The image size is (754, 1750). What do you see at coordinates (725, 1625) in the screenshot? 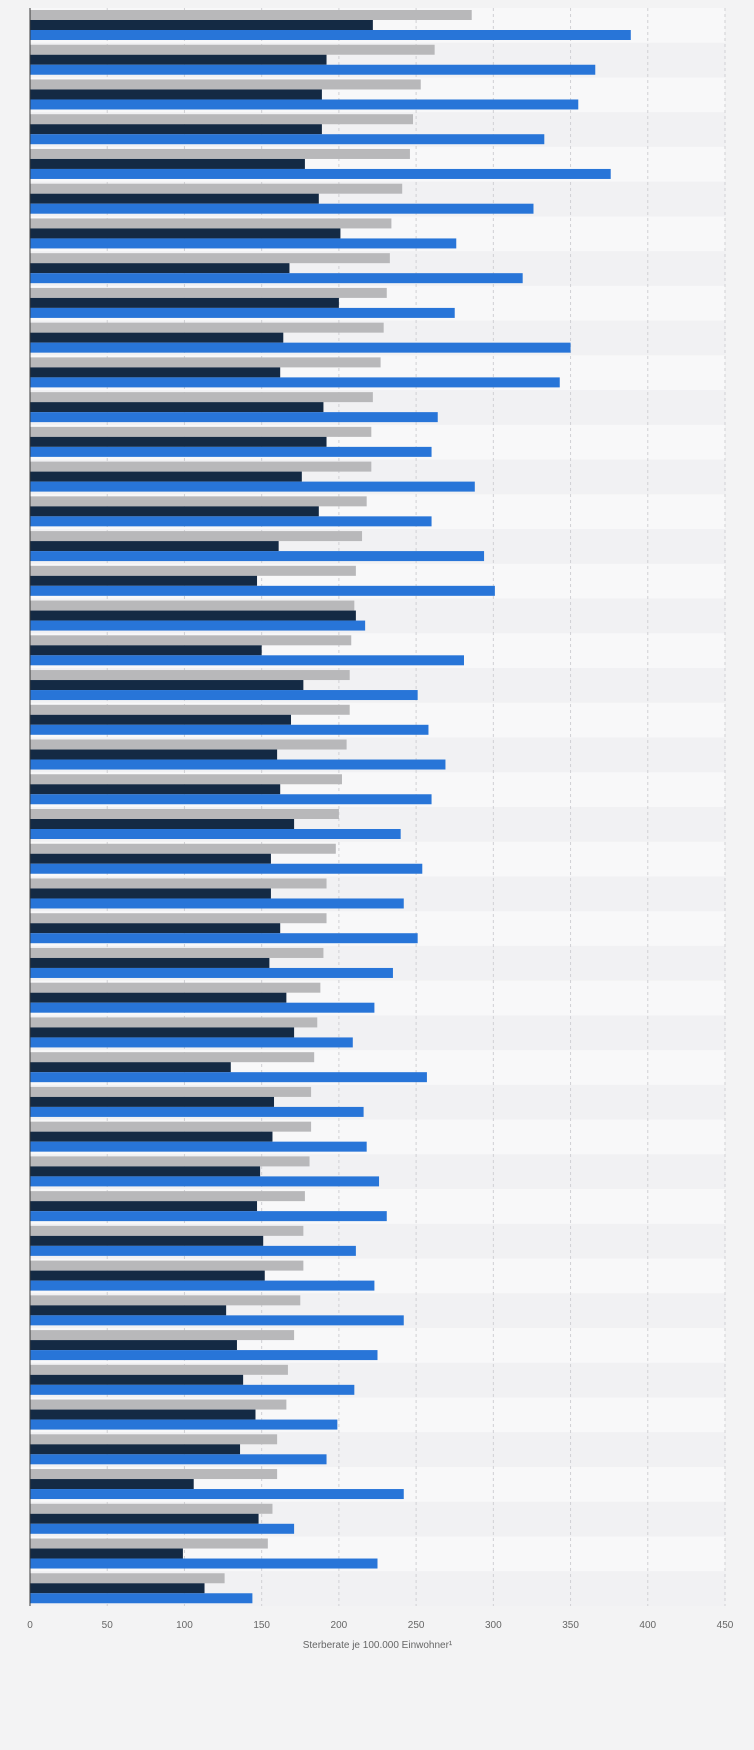
I see `x-tick-label: 450` at bounding box center [725, 1625].